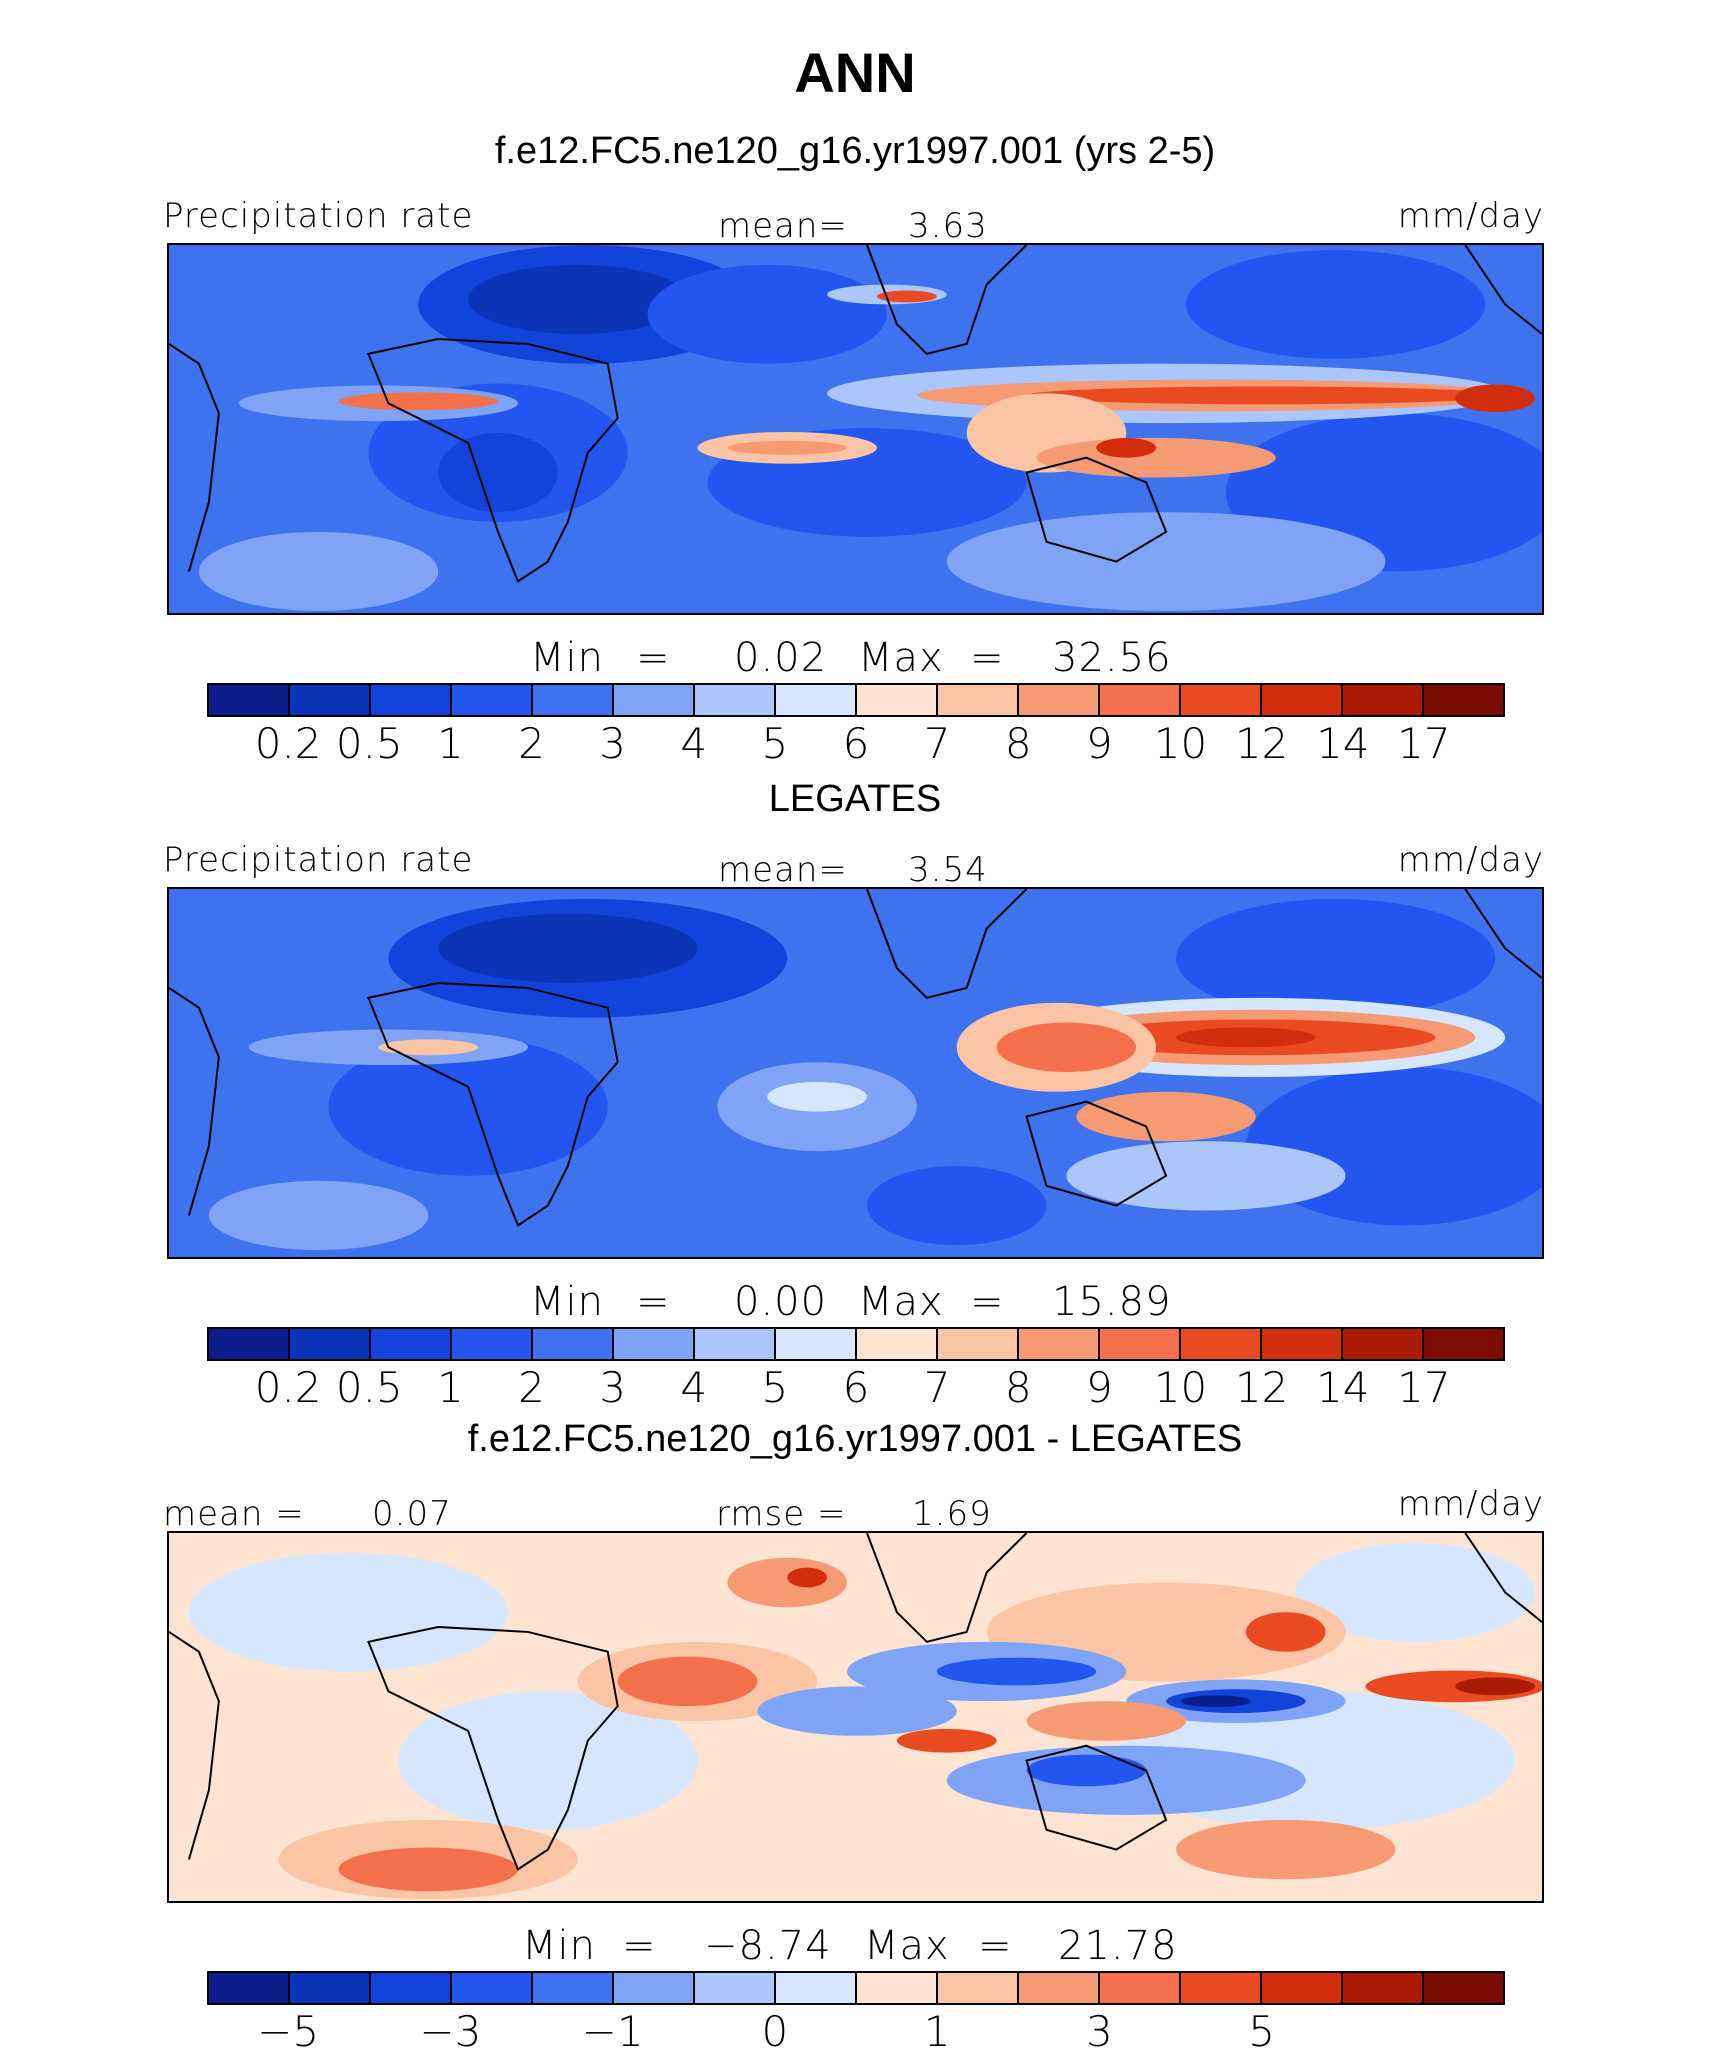  Describe the element at coordinates (1112, 1302) in the screenshot. I see `panel-2-max-value: 15.89` at that location.